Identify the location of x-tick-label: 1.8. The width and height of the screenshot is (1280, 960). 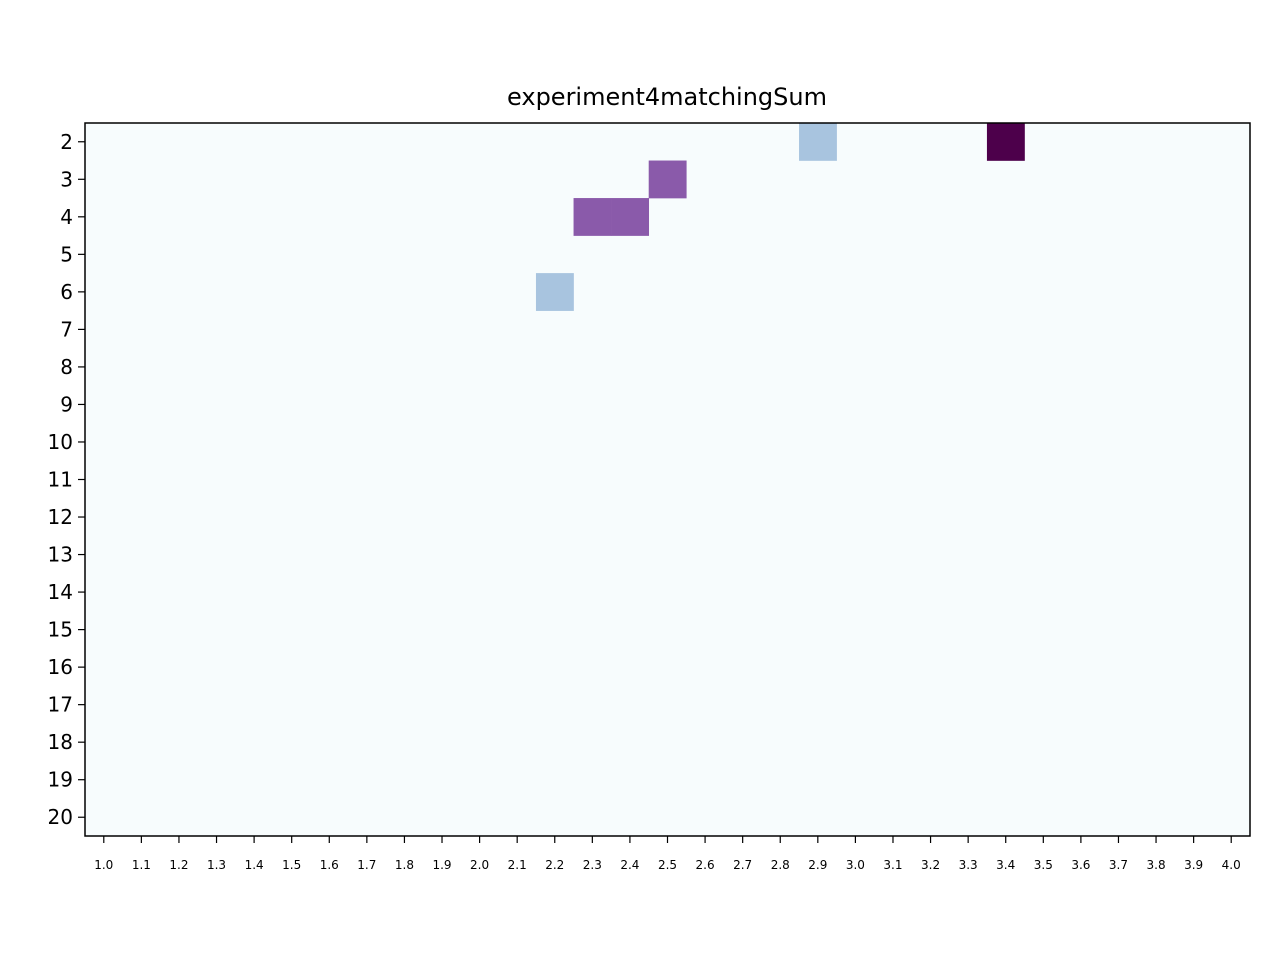
(404, 865).